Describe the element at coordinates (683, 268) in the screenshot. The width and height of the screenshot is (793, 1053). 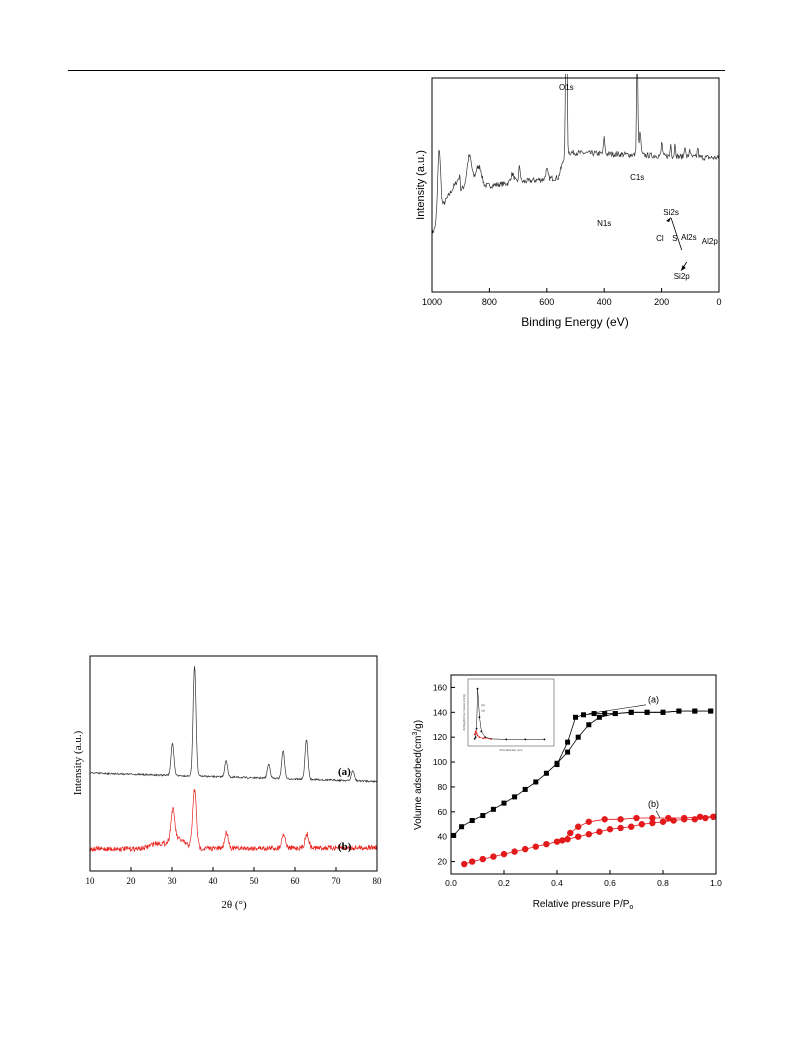
I see `xps-si2p-arrowhead` at that location.